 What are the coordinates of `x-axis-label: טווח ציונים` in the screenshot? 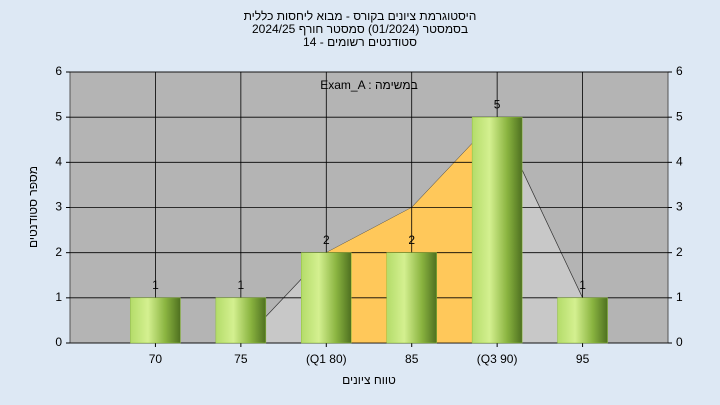 It's located at (369, 380).